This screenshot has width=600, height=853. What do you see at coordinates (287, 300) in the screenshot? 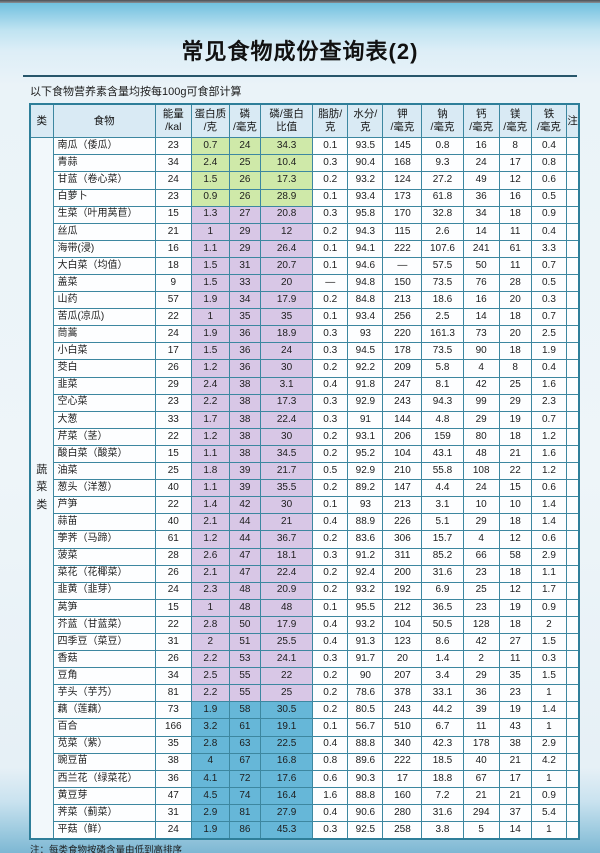
I see `cell-p-protein-ratio: 17.9` at bounding box center [287, 300].